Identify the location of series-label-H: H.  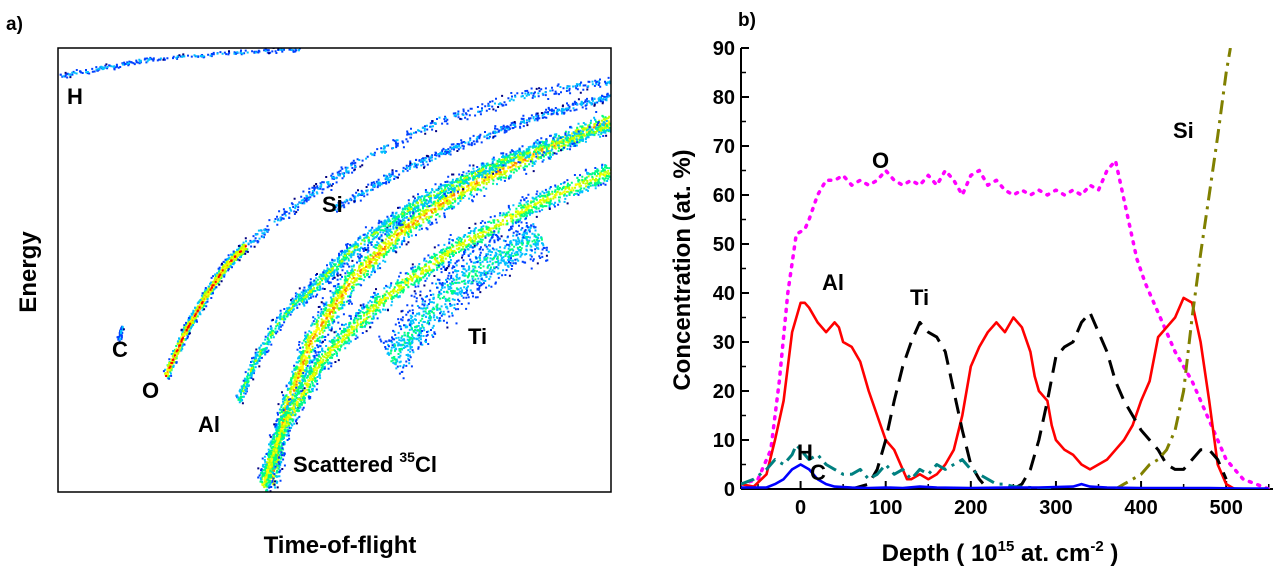
(805, 452).